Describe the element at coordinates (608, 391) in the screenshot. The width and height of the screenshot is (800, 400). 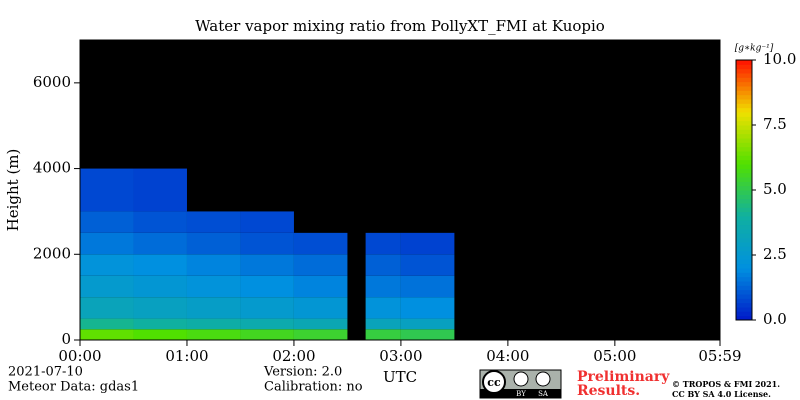
I see `preliminary: Results.` at that location.